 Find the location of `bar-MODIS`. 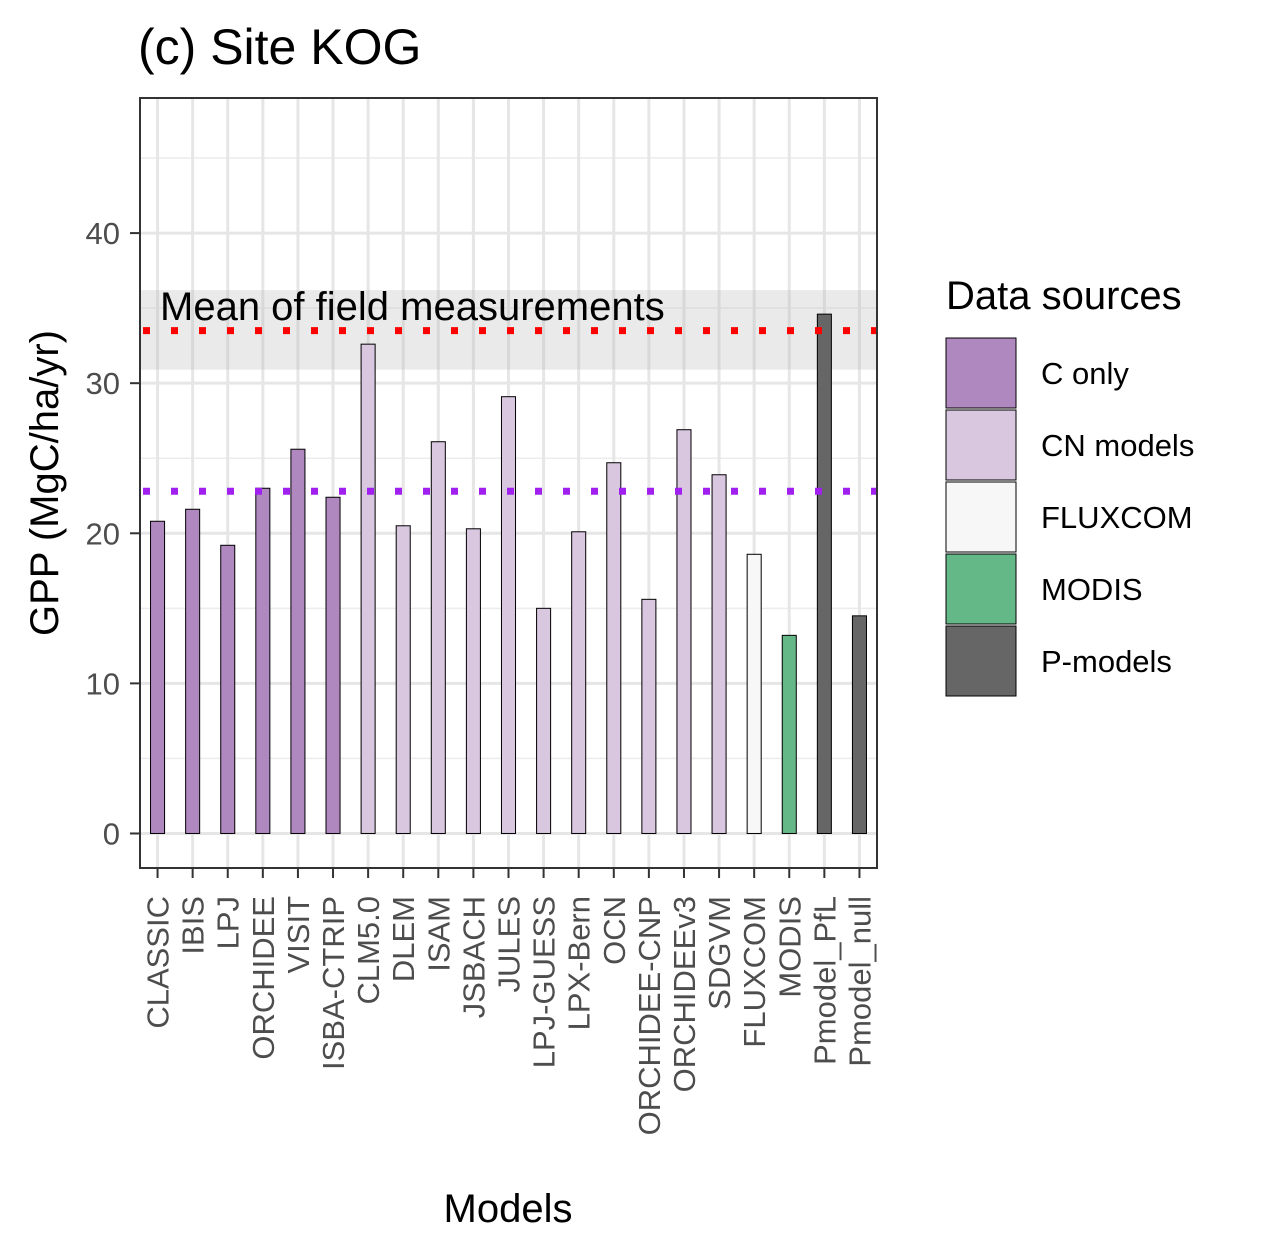

bar-MODIS is located at coordinates (789, 734).